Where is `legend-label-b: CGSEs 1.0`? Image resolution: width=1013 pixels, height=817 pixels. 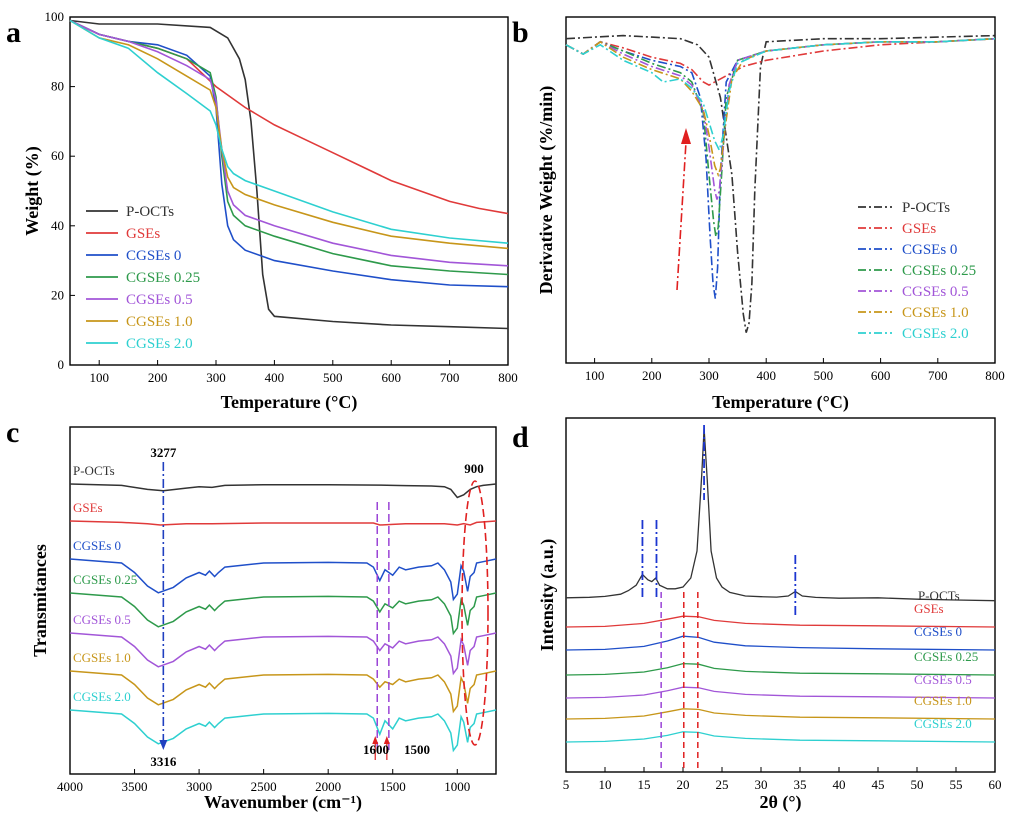
legend-label-b: CGSEs 1.0 is located at coordinates (935, 313).